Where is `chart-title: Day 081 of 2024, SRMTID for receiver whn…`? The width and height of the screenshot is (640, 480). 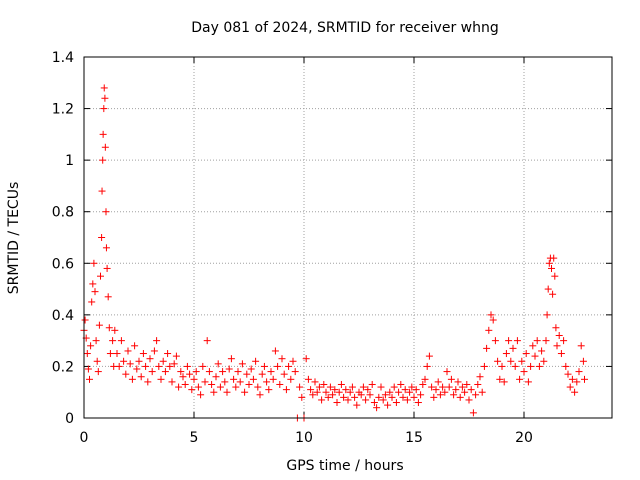 chart-title: Day 081 of 2024, SRMTID for receiver whn… is located at coordinates (345, 28).